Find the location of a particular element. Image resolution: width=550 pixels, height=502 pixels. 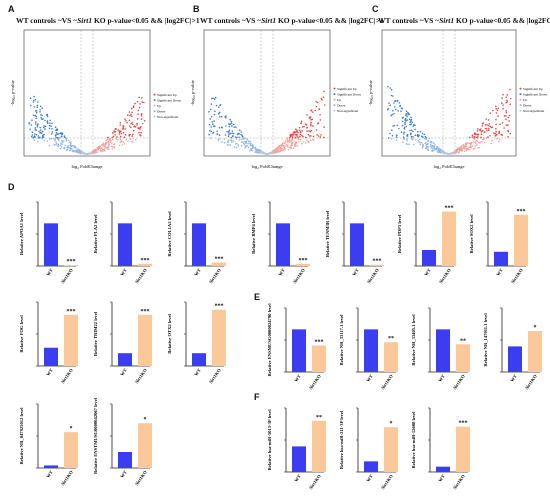

bar-chart-nr33405: Relative NR_33405.1 level WT Sirt1KO ** is located at coordinates (440, 348).